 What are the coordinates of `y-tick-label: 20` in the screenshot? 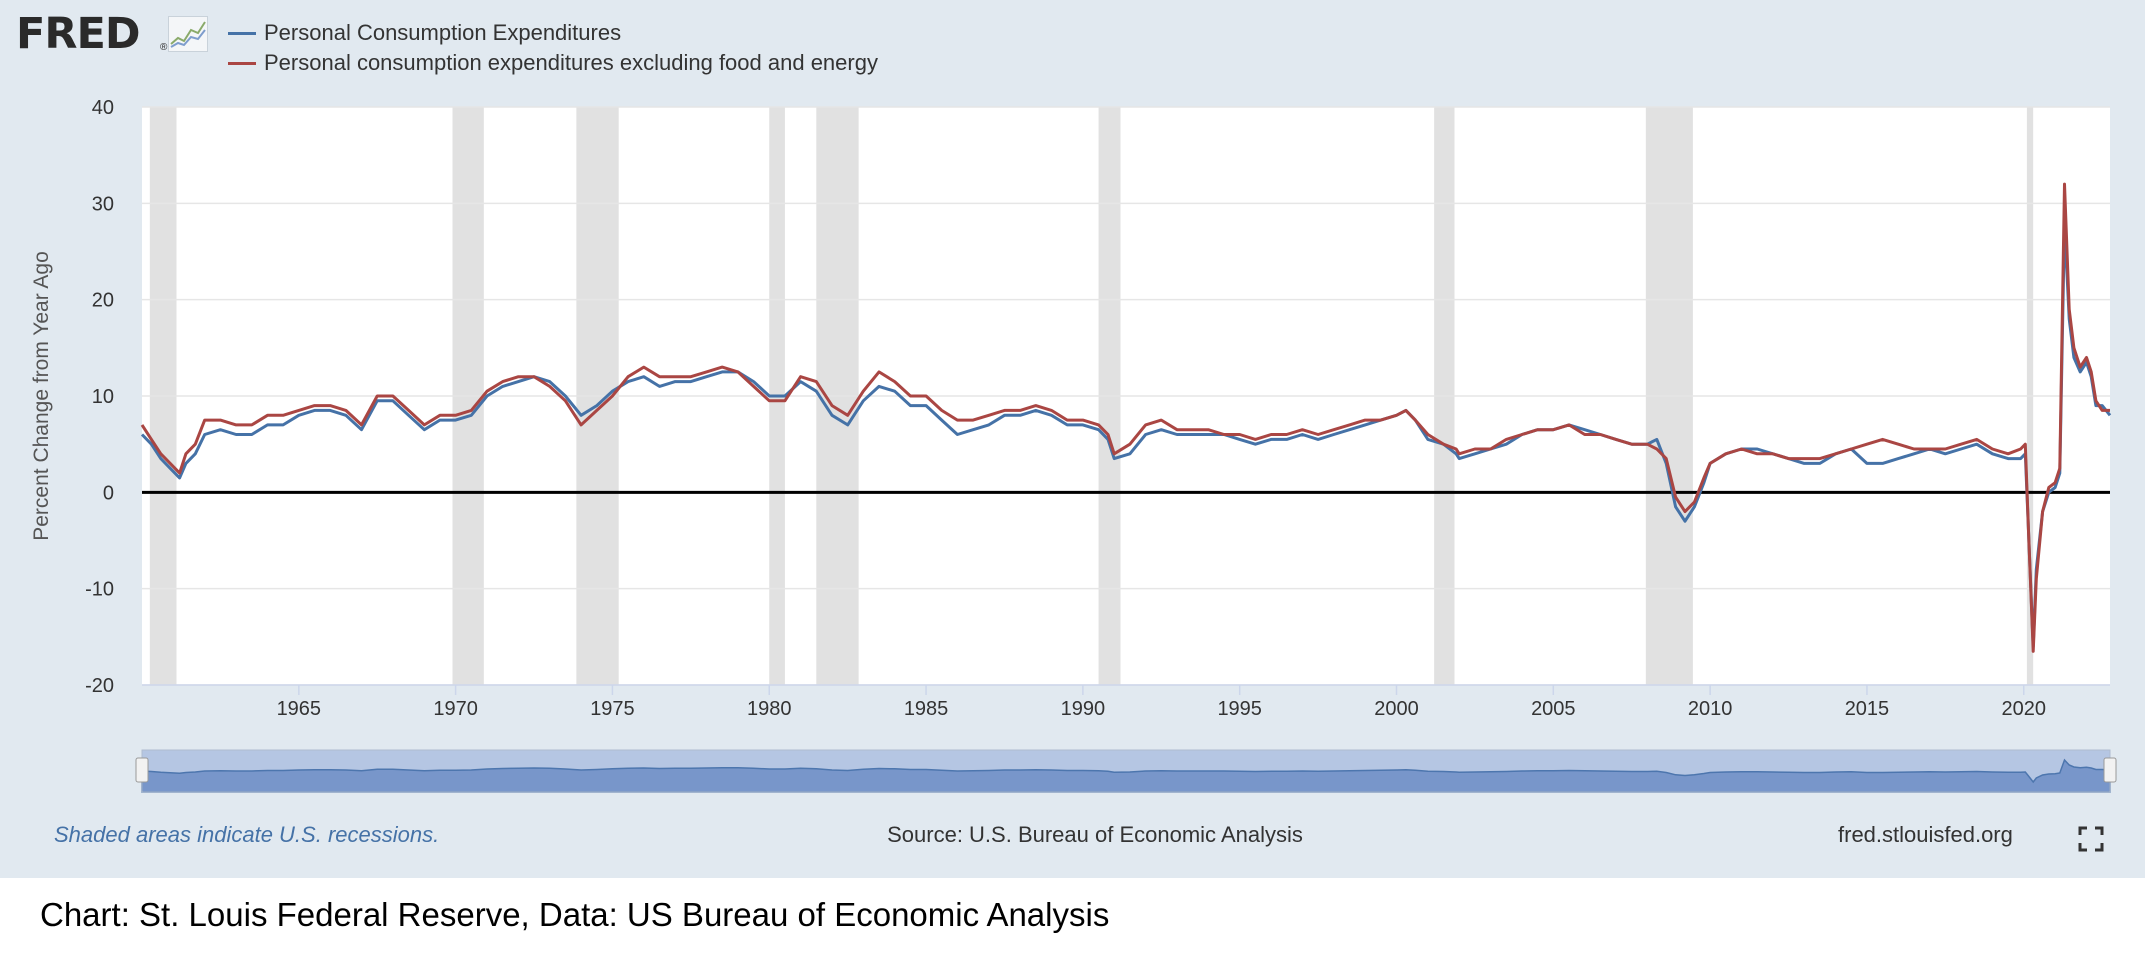 It's located at (103, 301).